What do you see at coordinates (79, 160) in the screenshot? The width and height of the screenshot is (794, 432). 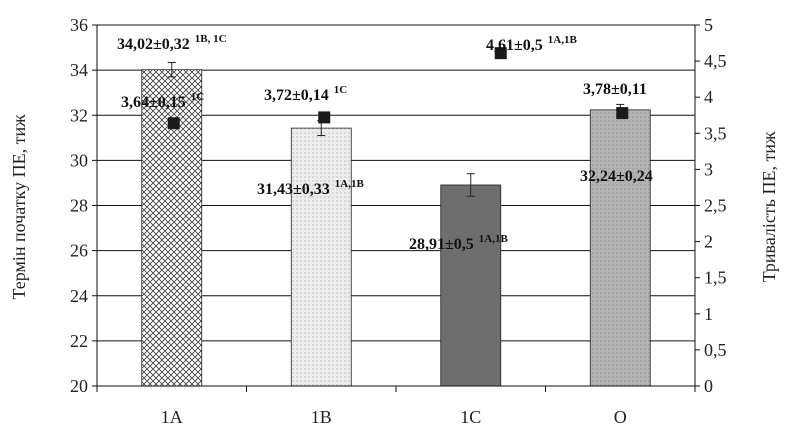 I see `left-tick-label: 30` at bounding box center [79, 160].